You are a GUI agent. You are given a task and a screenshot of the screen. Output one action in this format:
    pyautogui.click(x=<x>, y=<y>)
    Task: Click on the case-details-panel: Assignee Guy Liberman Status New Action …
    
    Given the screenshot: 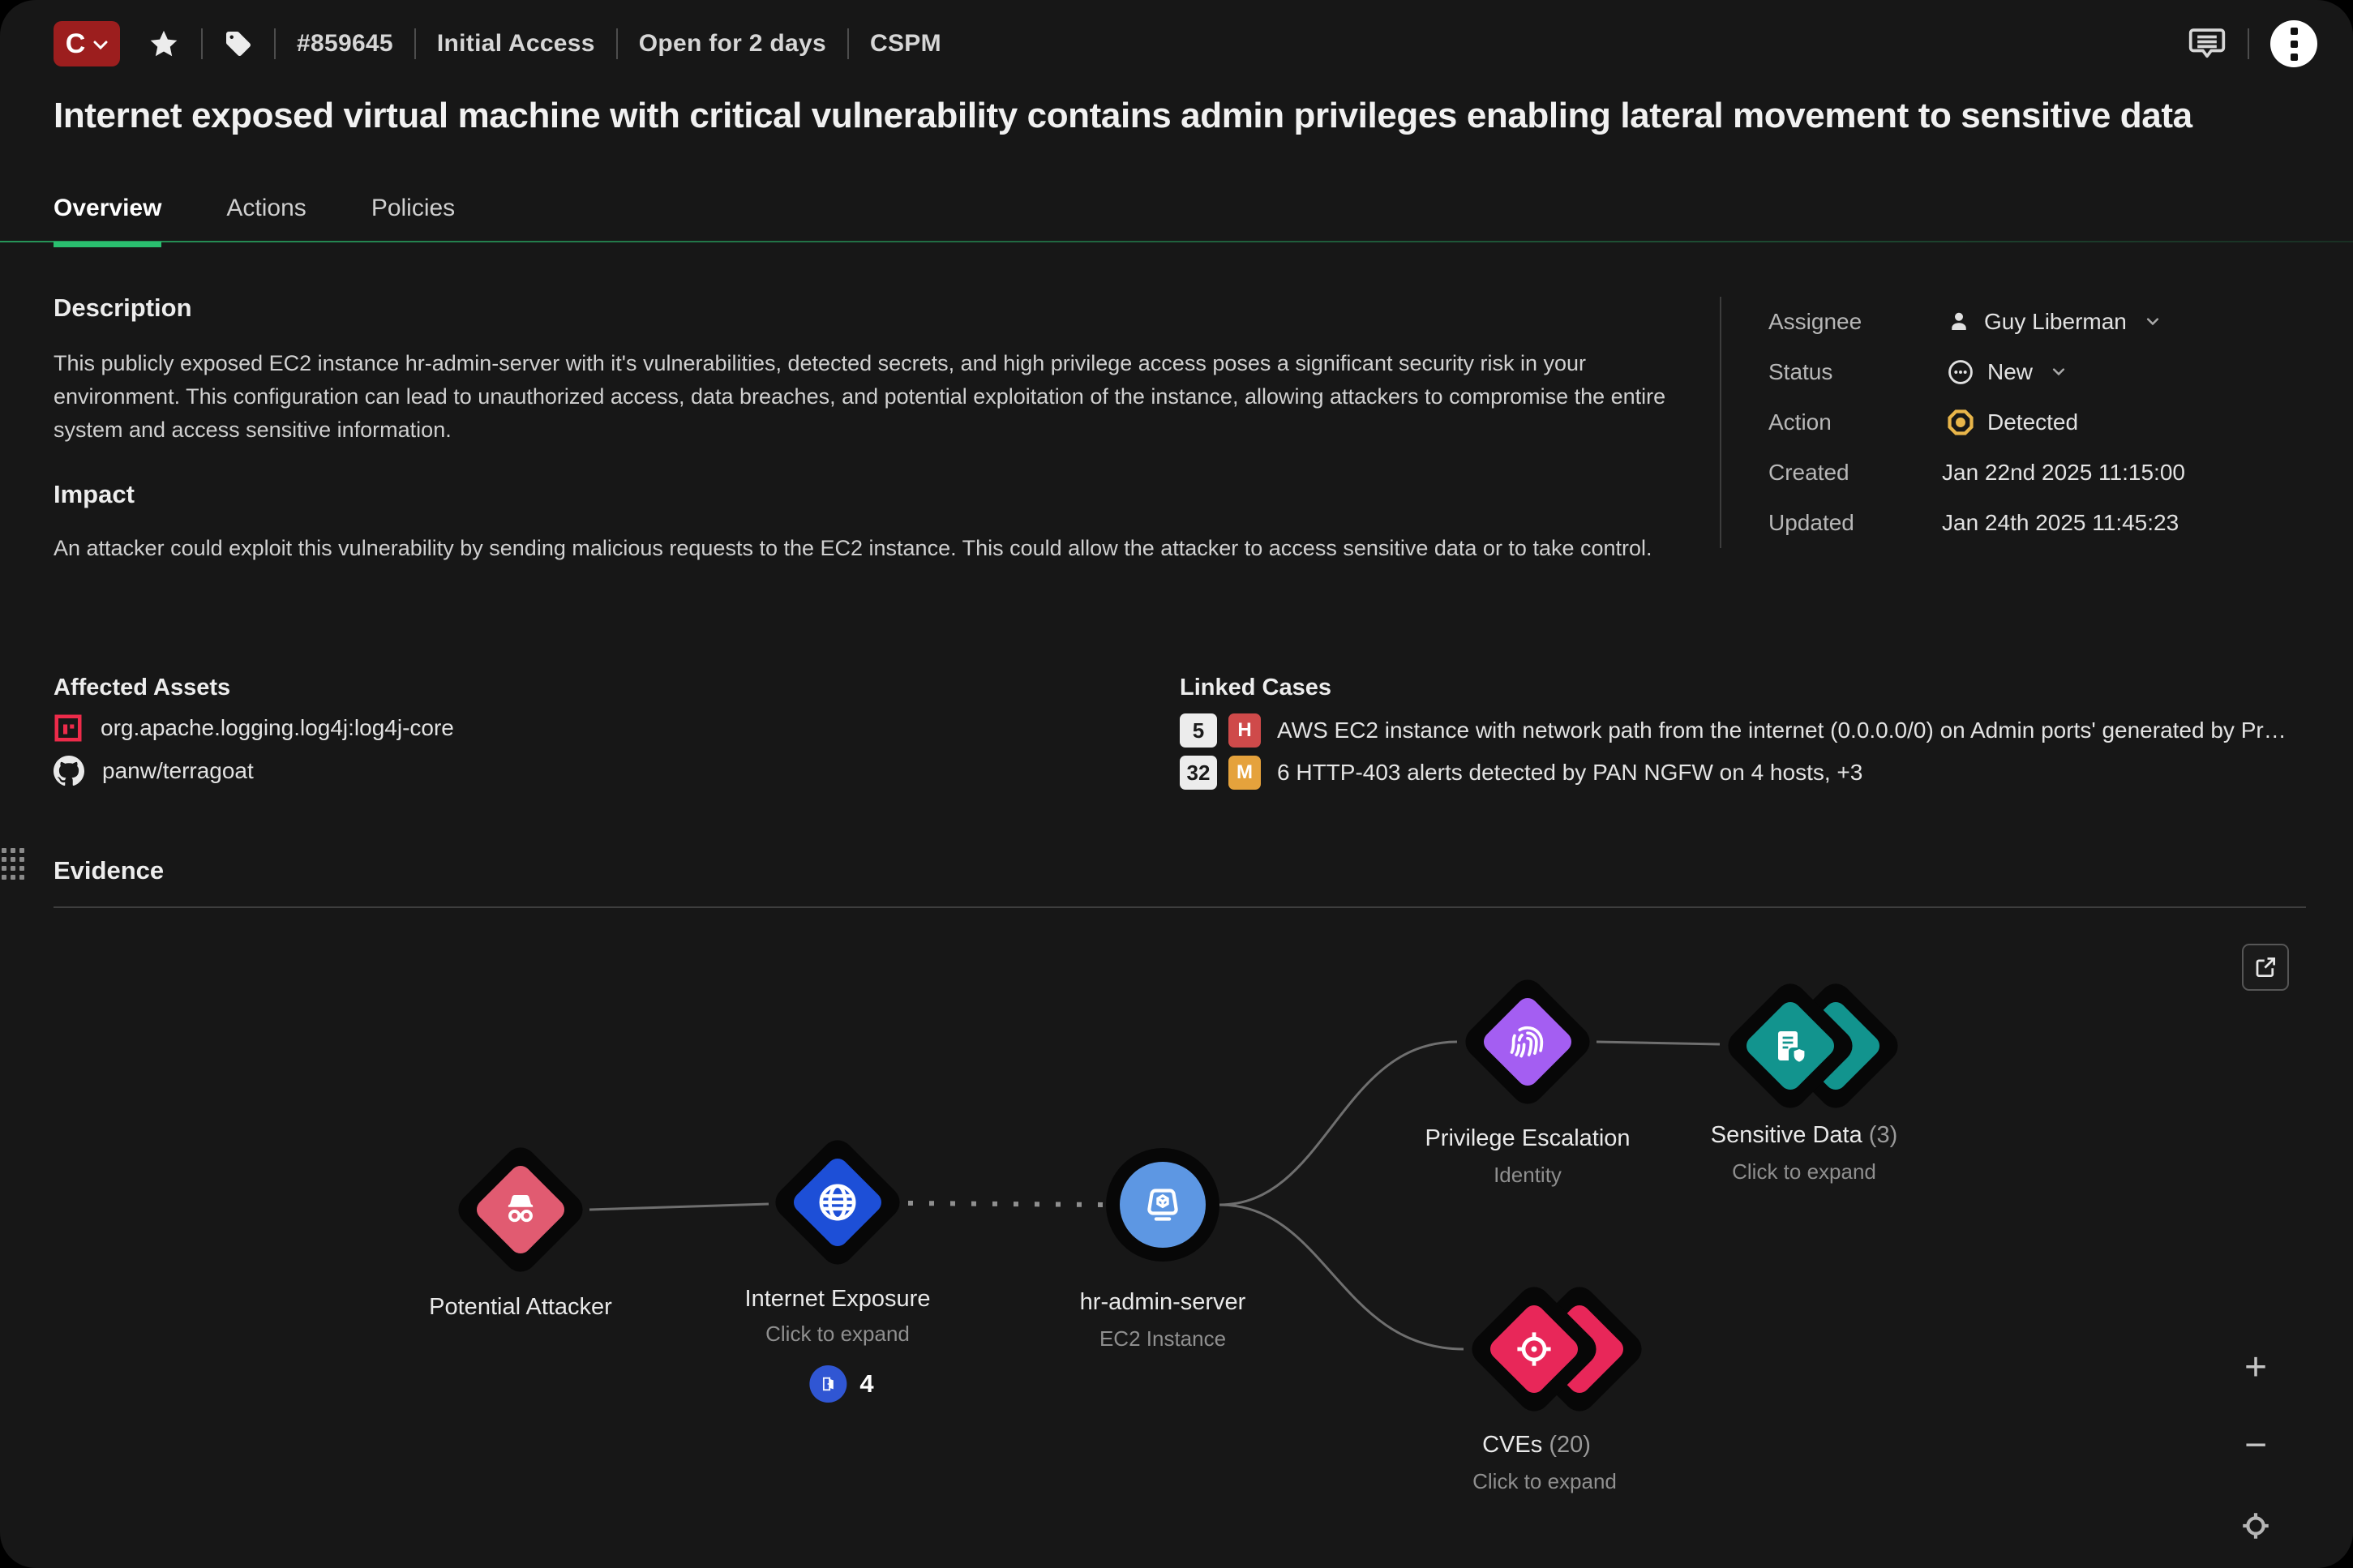 What is the action you would take?
    pyautogui.click(x=2020, y=422)
    